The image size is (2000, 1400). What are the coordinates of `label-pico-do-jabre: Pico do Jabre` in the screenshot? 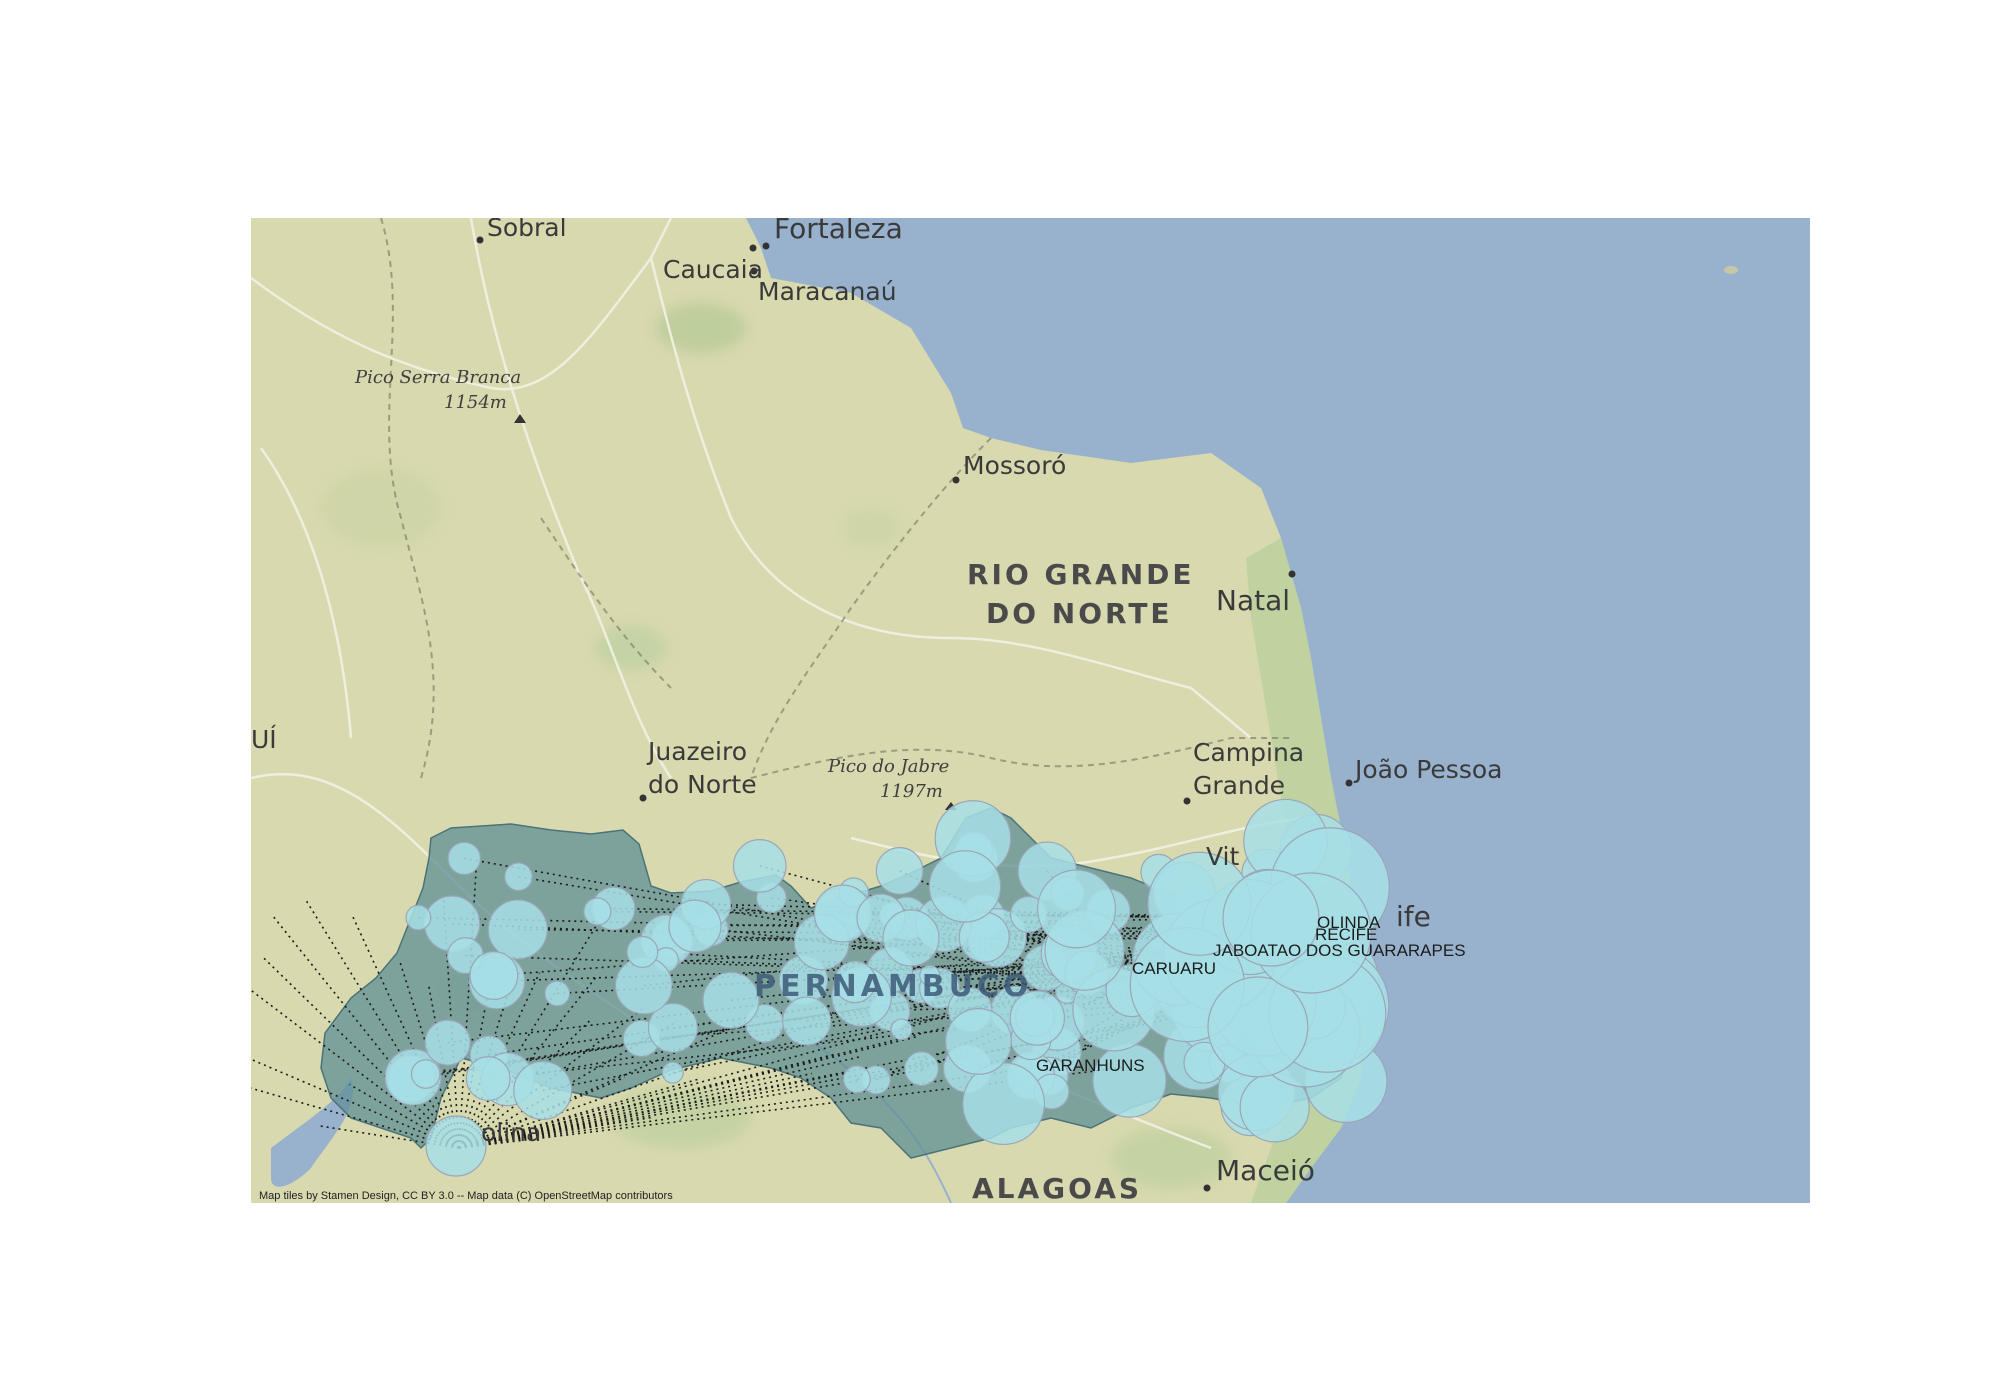 It's located at (888, 766).